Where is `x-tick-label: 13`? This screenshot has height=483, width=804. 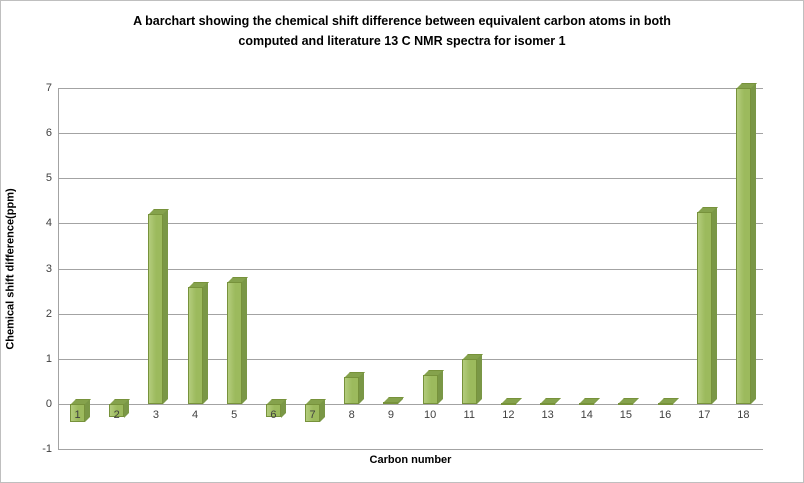 x-tick-label: 13 is located at coordinates (547, 414).